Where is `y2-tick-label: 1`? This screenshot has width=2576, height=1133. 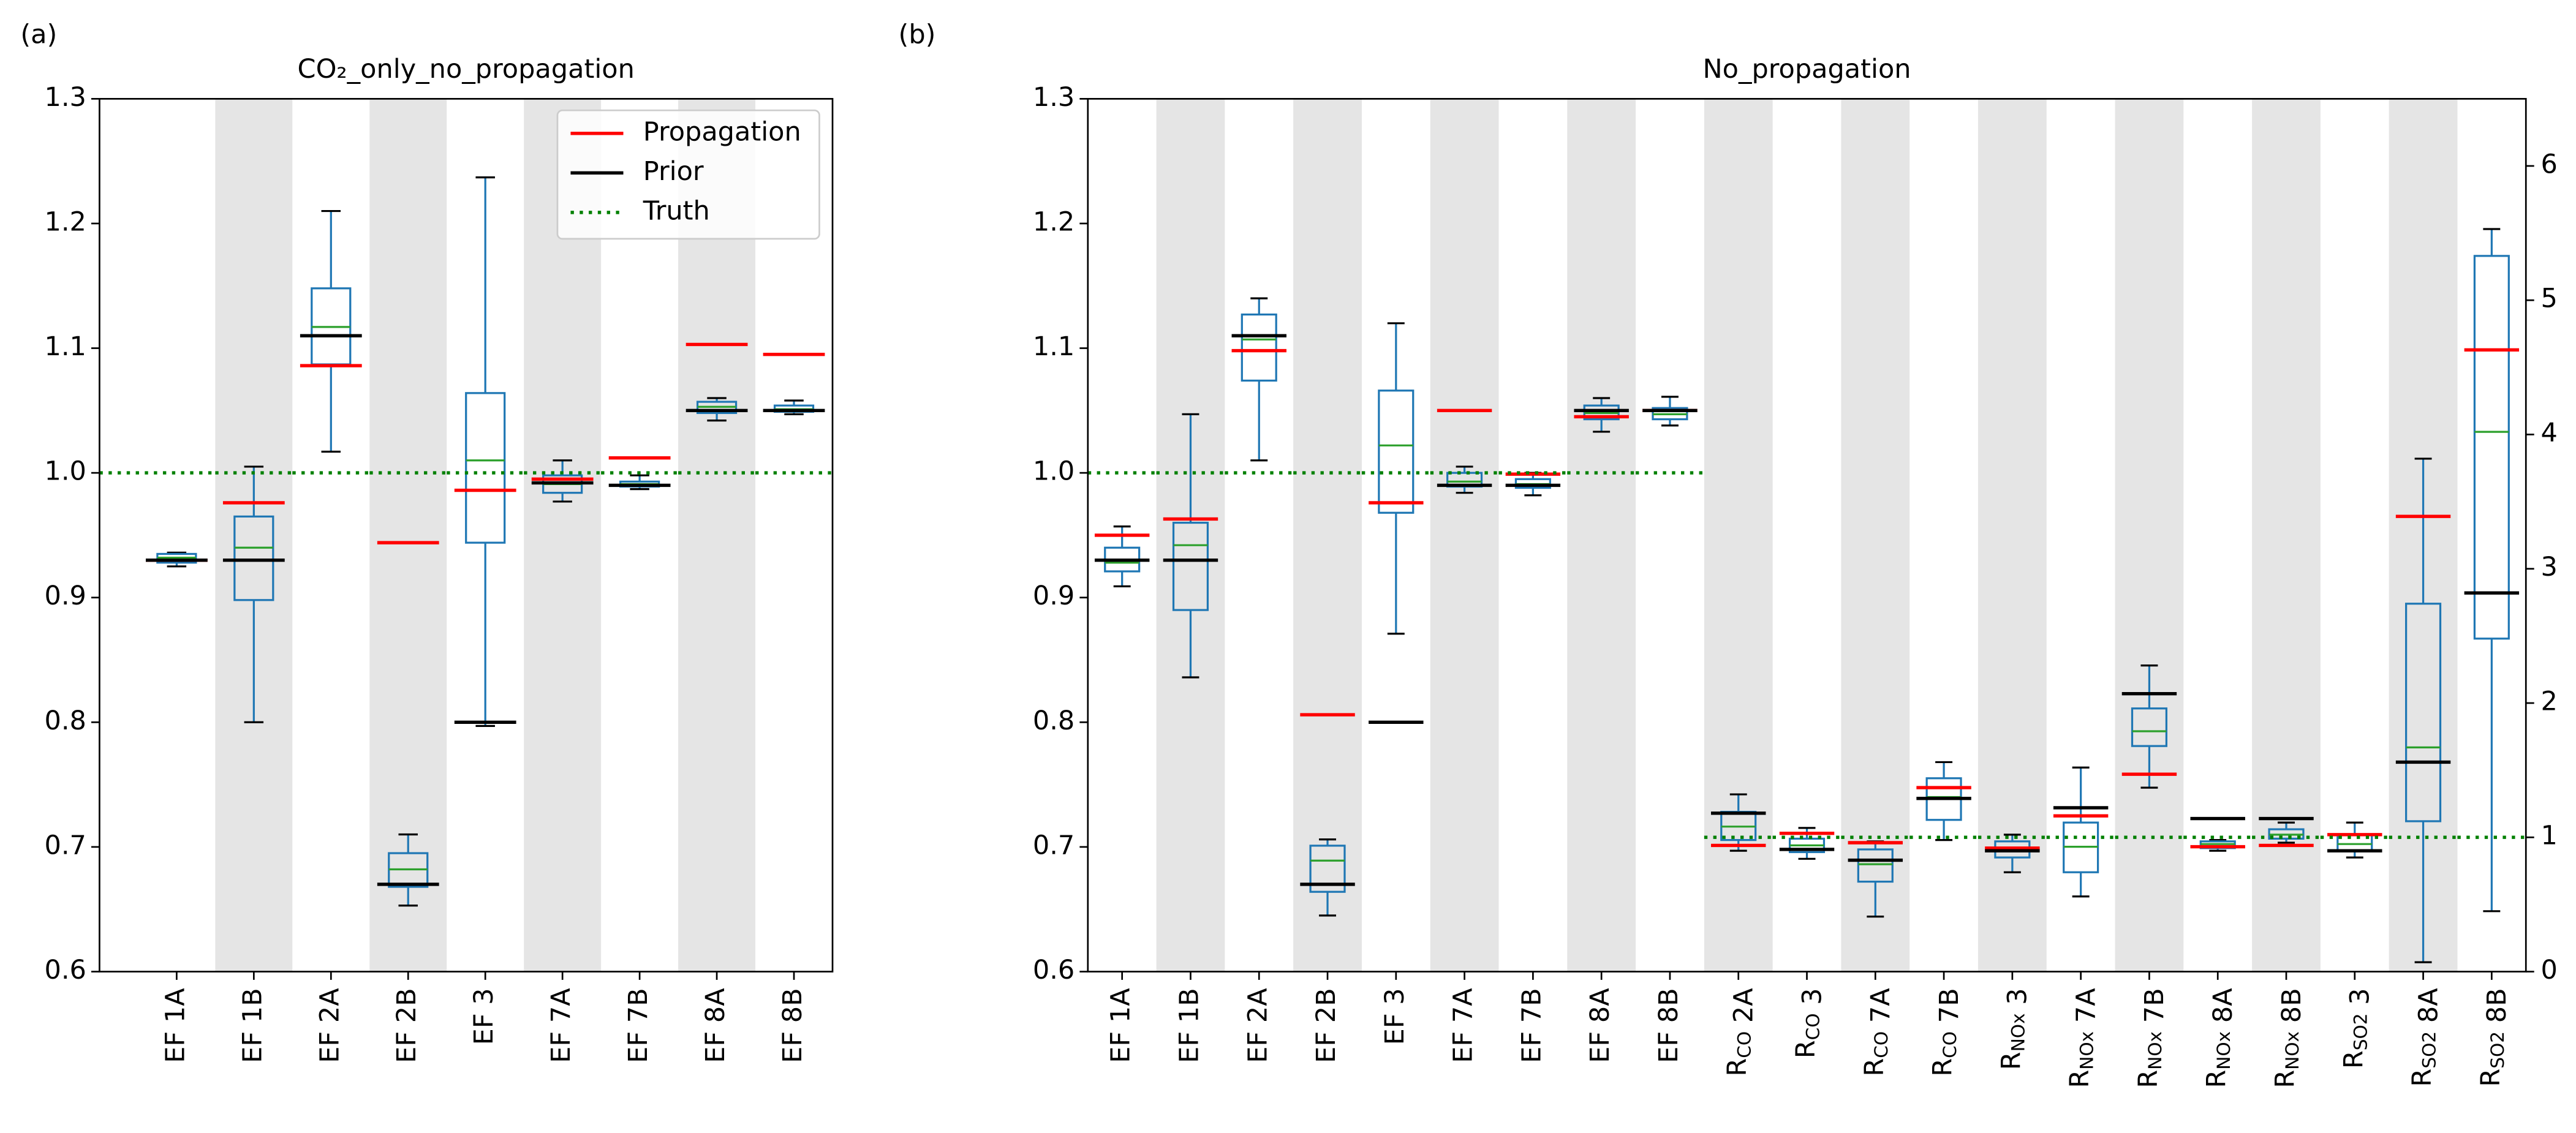 y2-tick-label: 1 is located at coordinates (2548, 836).